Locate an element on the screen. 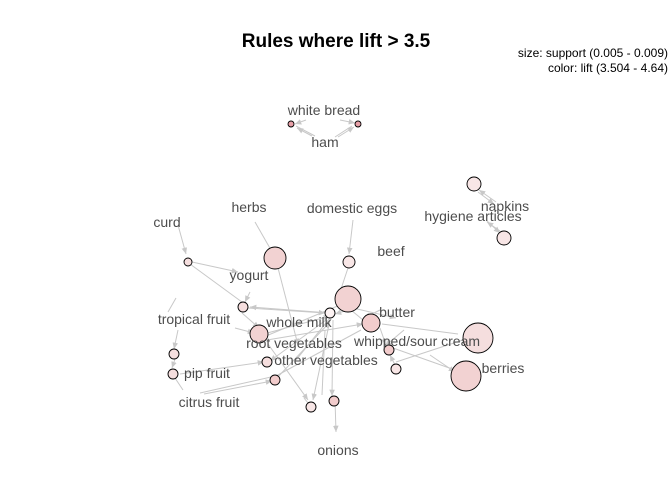 The image size is (672, 480). legend-color: color: lift (3.504 - 4.64) is located at coordinates (608, 68).